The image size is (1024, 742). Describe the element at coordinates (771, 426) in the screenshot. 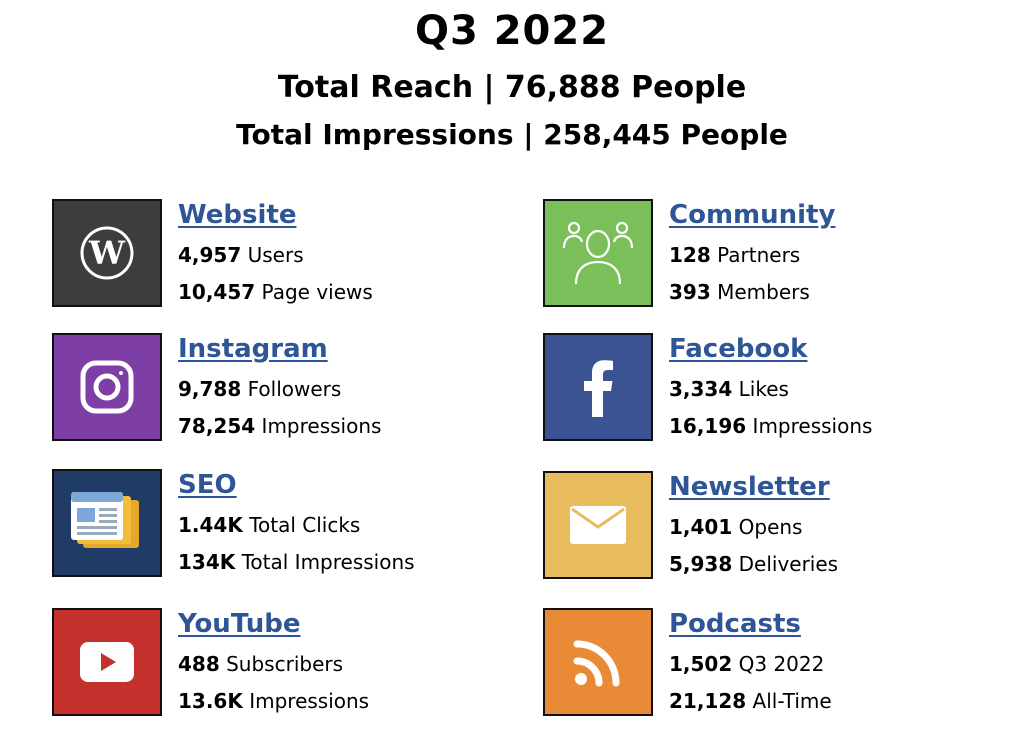

I see `stat-line: 16,196 Impressions` at that location.